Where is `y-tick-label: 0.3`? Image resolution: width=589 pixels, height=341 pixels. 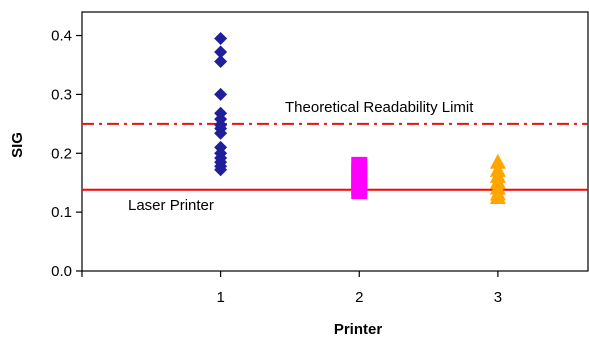 y-tick-label: 0.3 is located at coordinates (61, 94).